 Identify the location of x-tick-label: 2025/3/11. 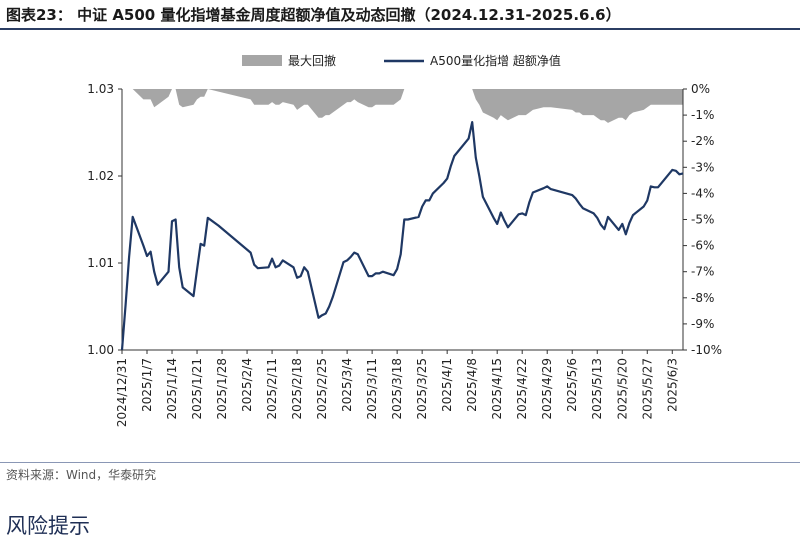
(372, 389).